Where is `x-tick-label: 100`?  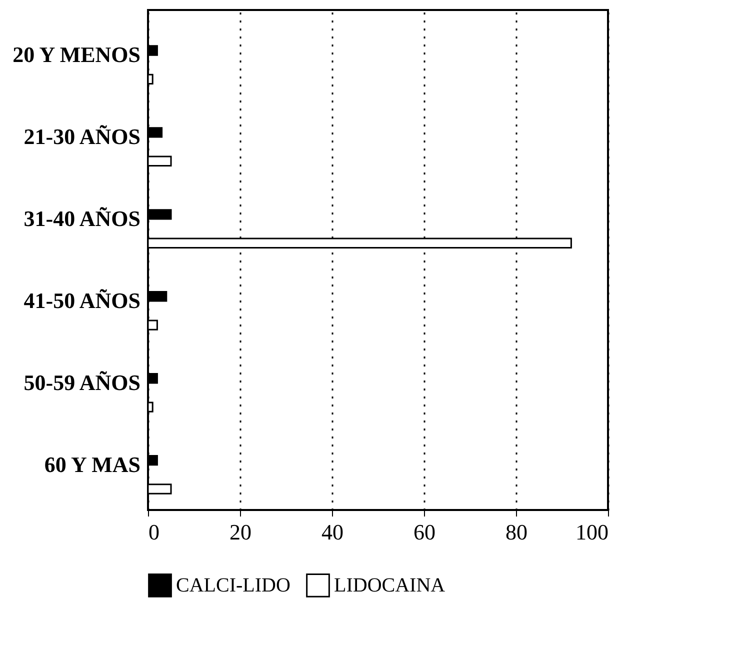 x-tick-label: 100 is located at coordinates (592, 532).